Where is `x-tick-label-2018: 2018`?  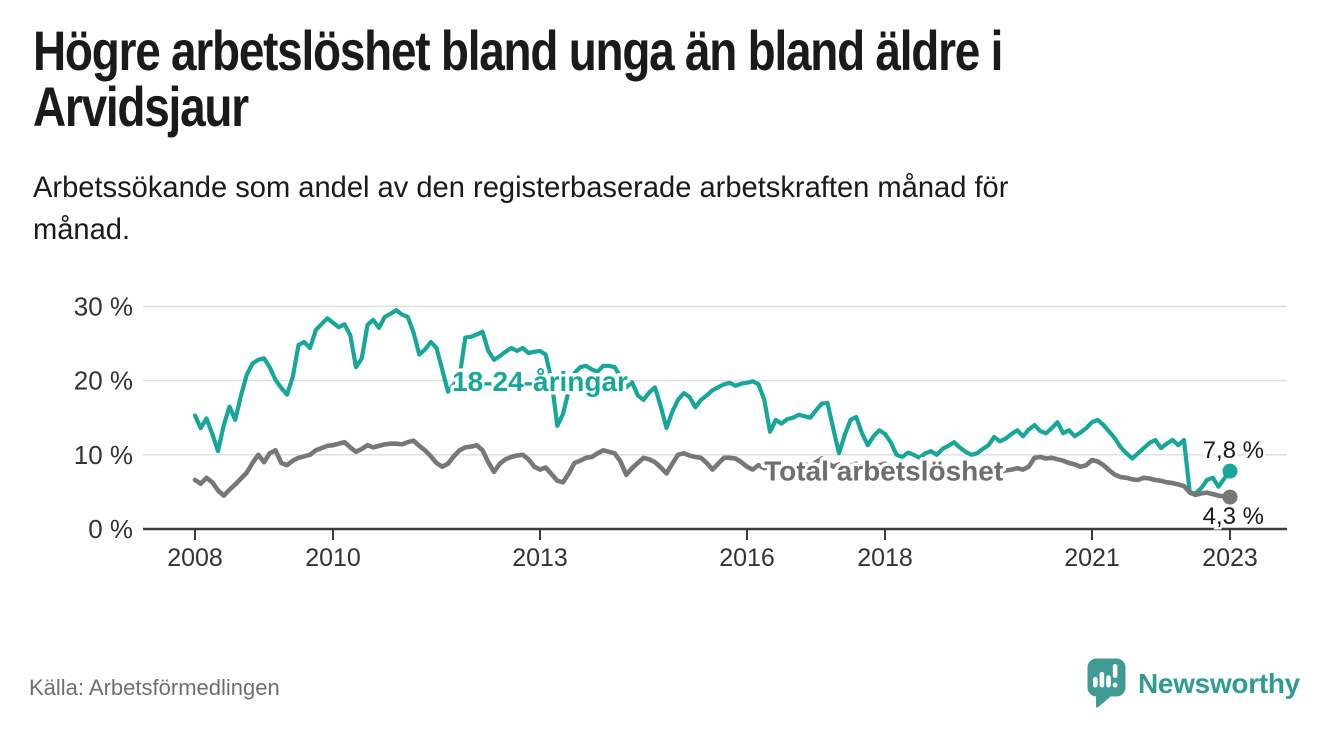
x-tick-label-2018: 2018 is located at coordinates (885, 558).